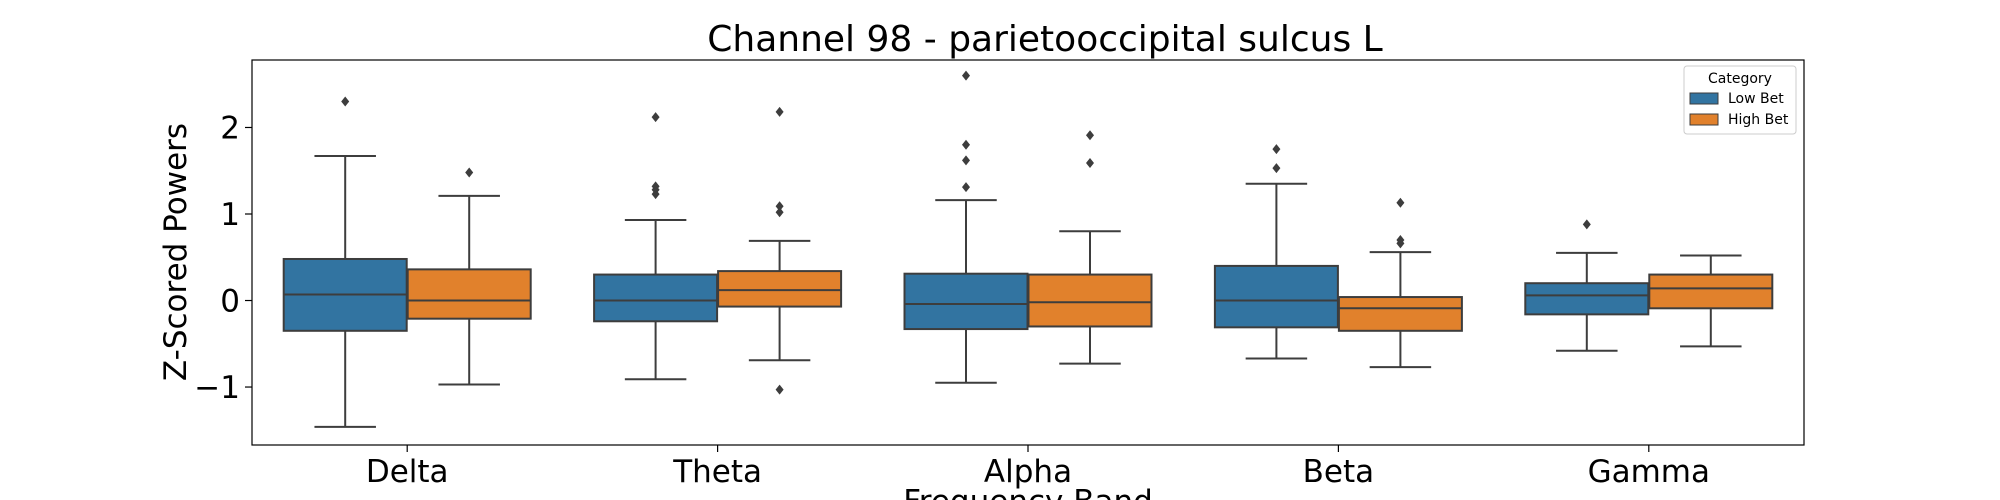 This screenshot has width=2000, height=500. Describe the element at coordinates (780, 289) in the screenshot. I see `box-high-bet-theta` at that location.